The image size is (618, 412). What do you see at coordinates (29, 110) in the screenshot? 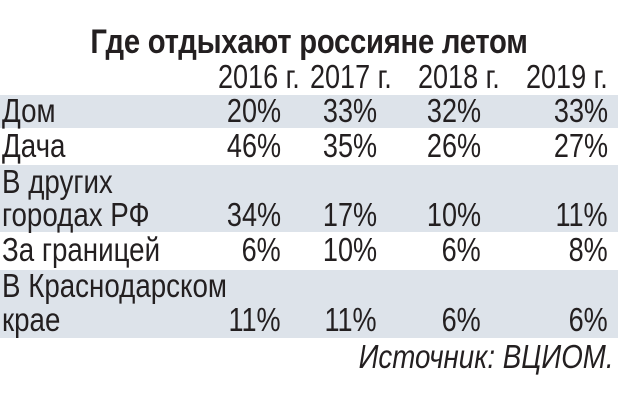
I see `row-label: Дом` at bounding box center [29, 110].